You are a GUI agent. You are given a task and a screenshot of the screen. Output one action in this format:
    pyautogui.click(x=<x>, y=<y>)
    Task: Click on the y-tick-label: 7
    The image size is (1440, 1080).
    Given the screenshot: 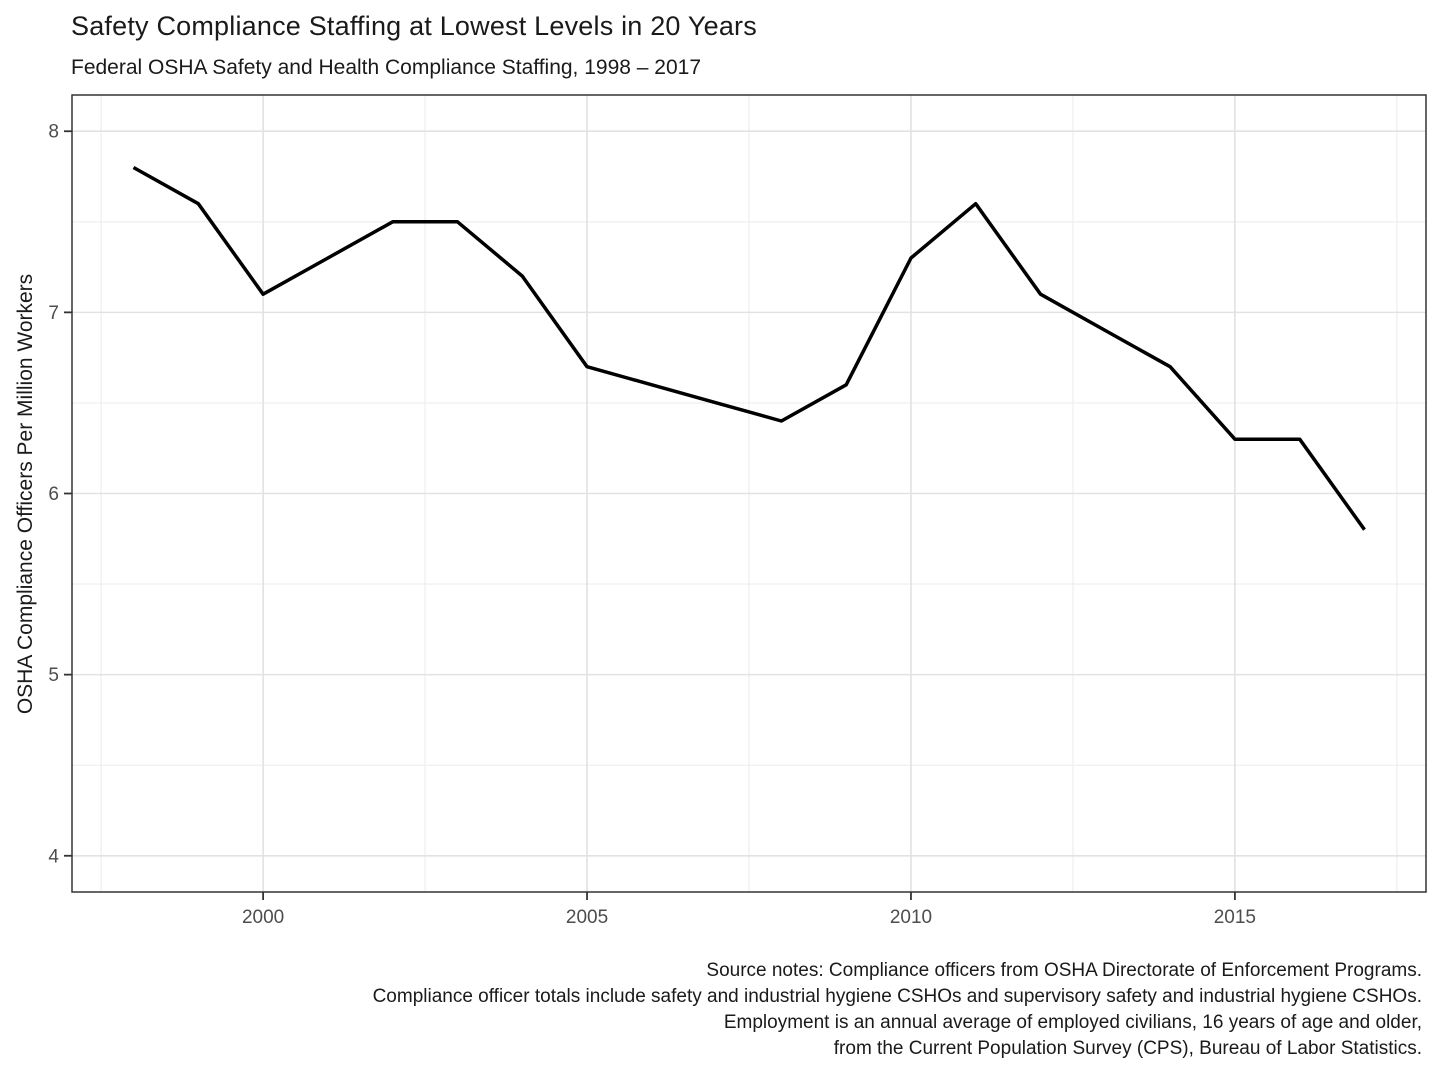 What is the action you would take?
    pyautogui.click(x=53, y=313)
    